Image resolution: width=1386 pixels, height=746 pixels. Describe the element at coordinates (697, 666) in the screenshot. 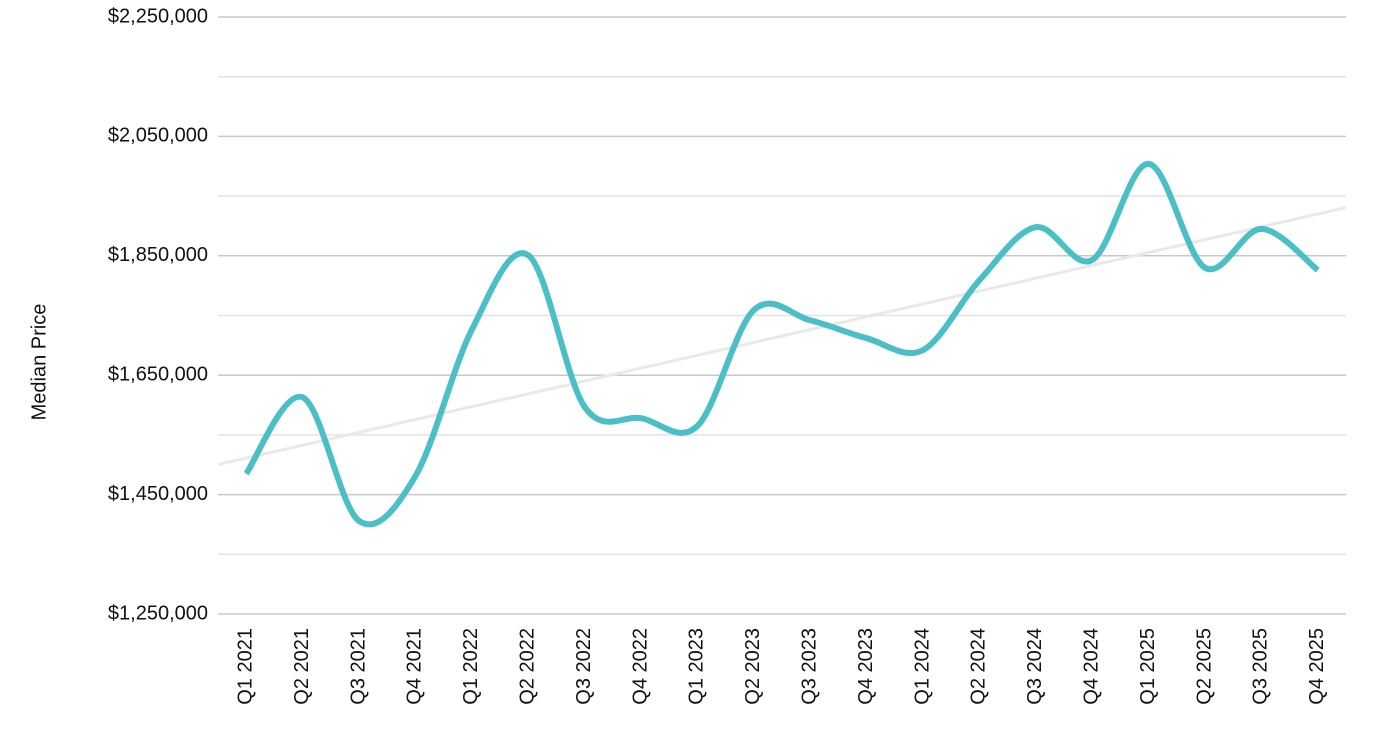

I see `x-tick-label: Q1 2023` at that location.